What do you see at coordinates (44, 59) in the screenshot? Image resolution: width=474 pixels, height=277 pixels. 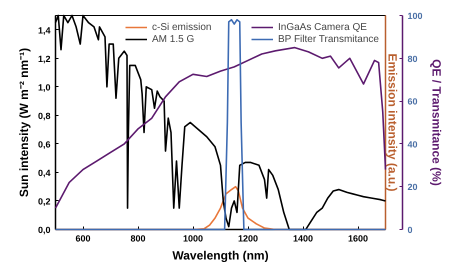 I see `y-tick-label: 1,2` at bounding box center [44, 59].